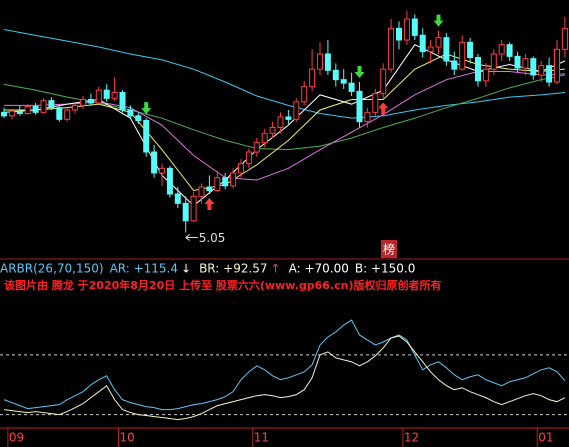  I want to click on indicator-title: ARBR(26,70,150), so click(52, 269).